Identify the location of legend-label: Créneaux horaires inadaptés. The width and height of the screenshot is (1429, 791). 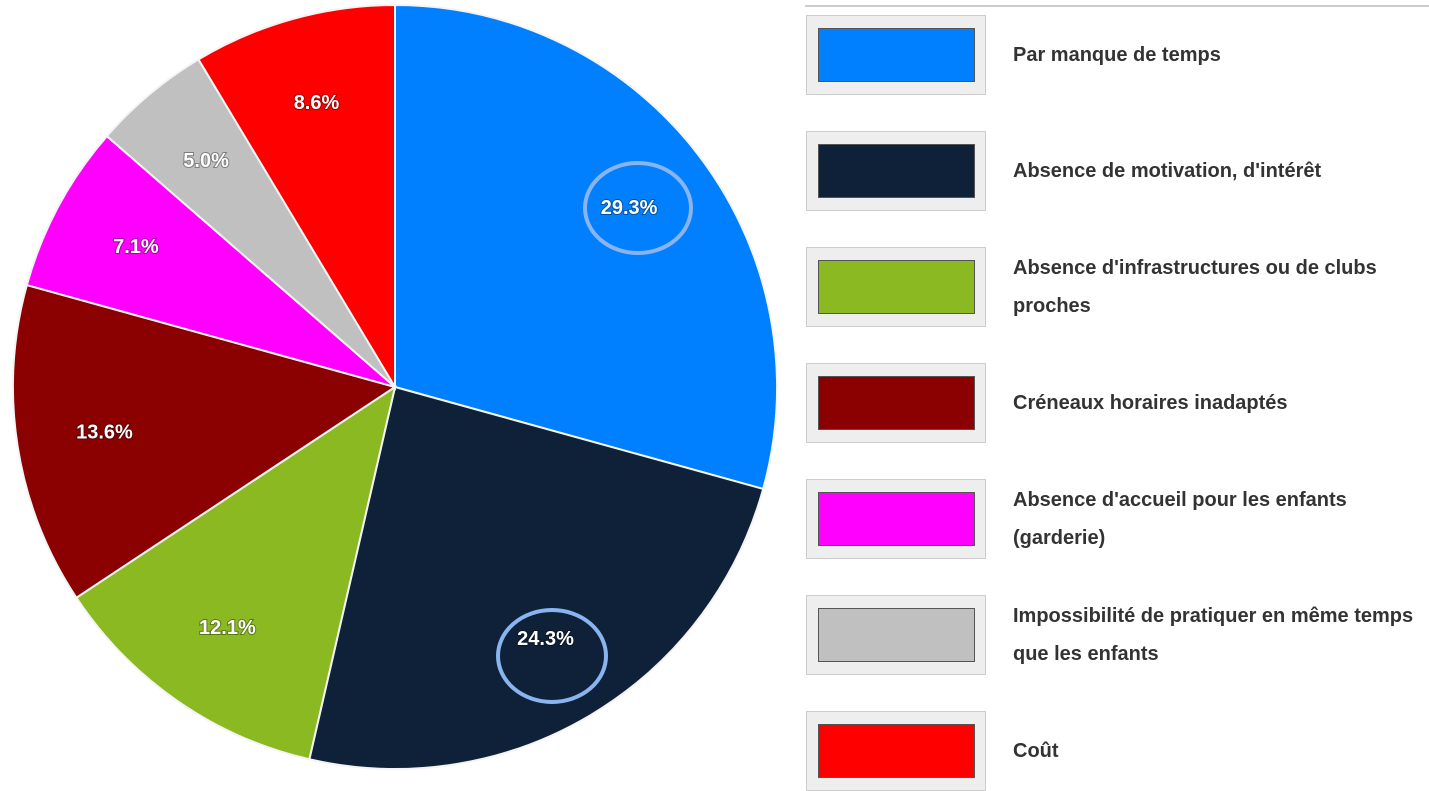
(1150, 403).